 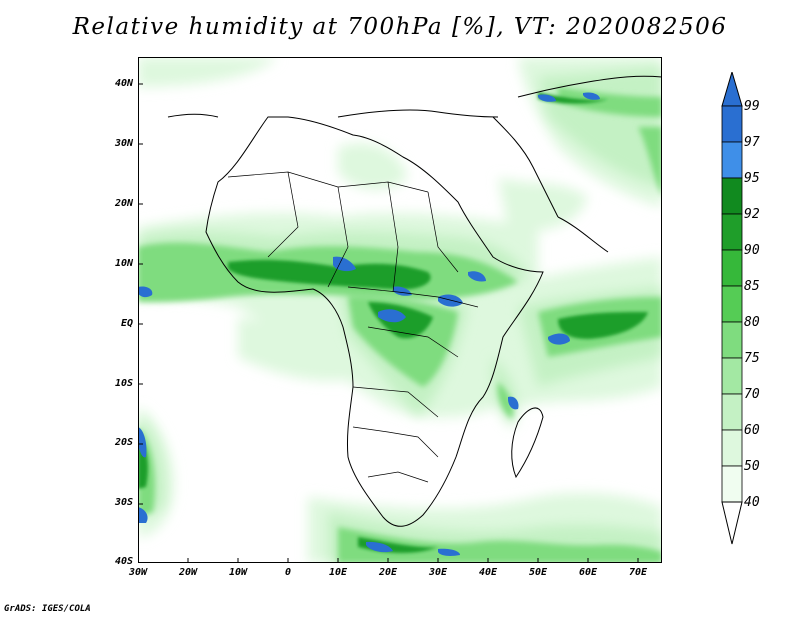 What do you see at coordinates (138, 572) in the screenshot?
I see `lon-label-30w: 30W` at bounding box center [138, 572].